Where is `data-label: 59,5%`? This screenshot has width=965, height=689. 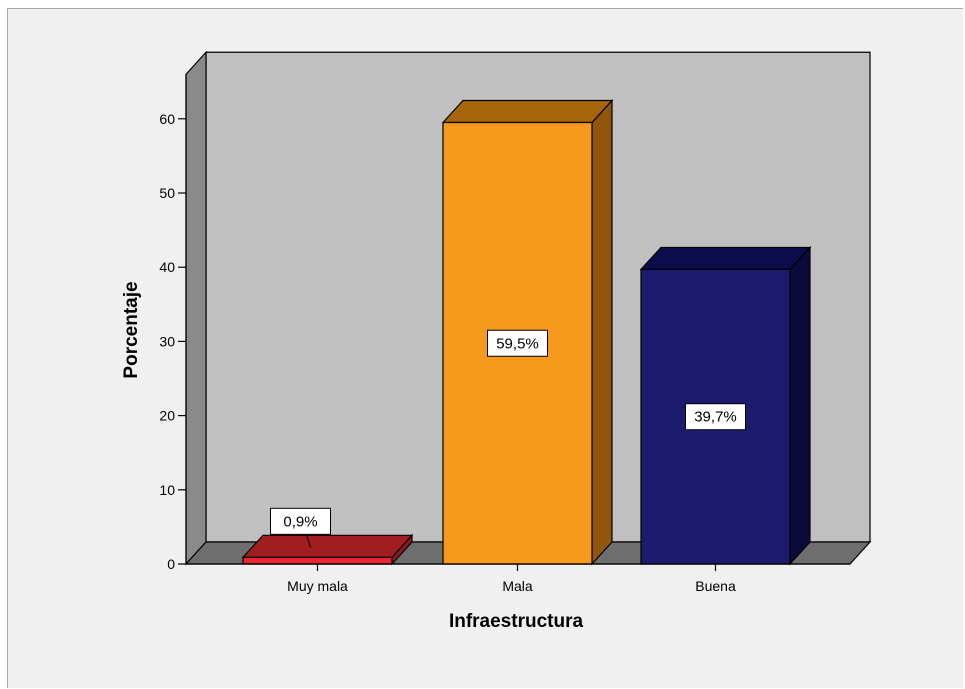
data-label: 59,5% is located at coordinates (517, 343).